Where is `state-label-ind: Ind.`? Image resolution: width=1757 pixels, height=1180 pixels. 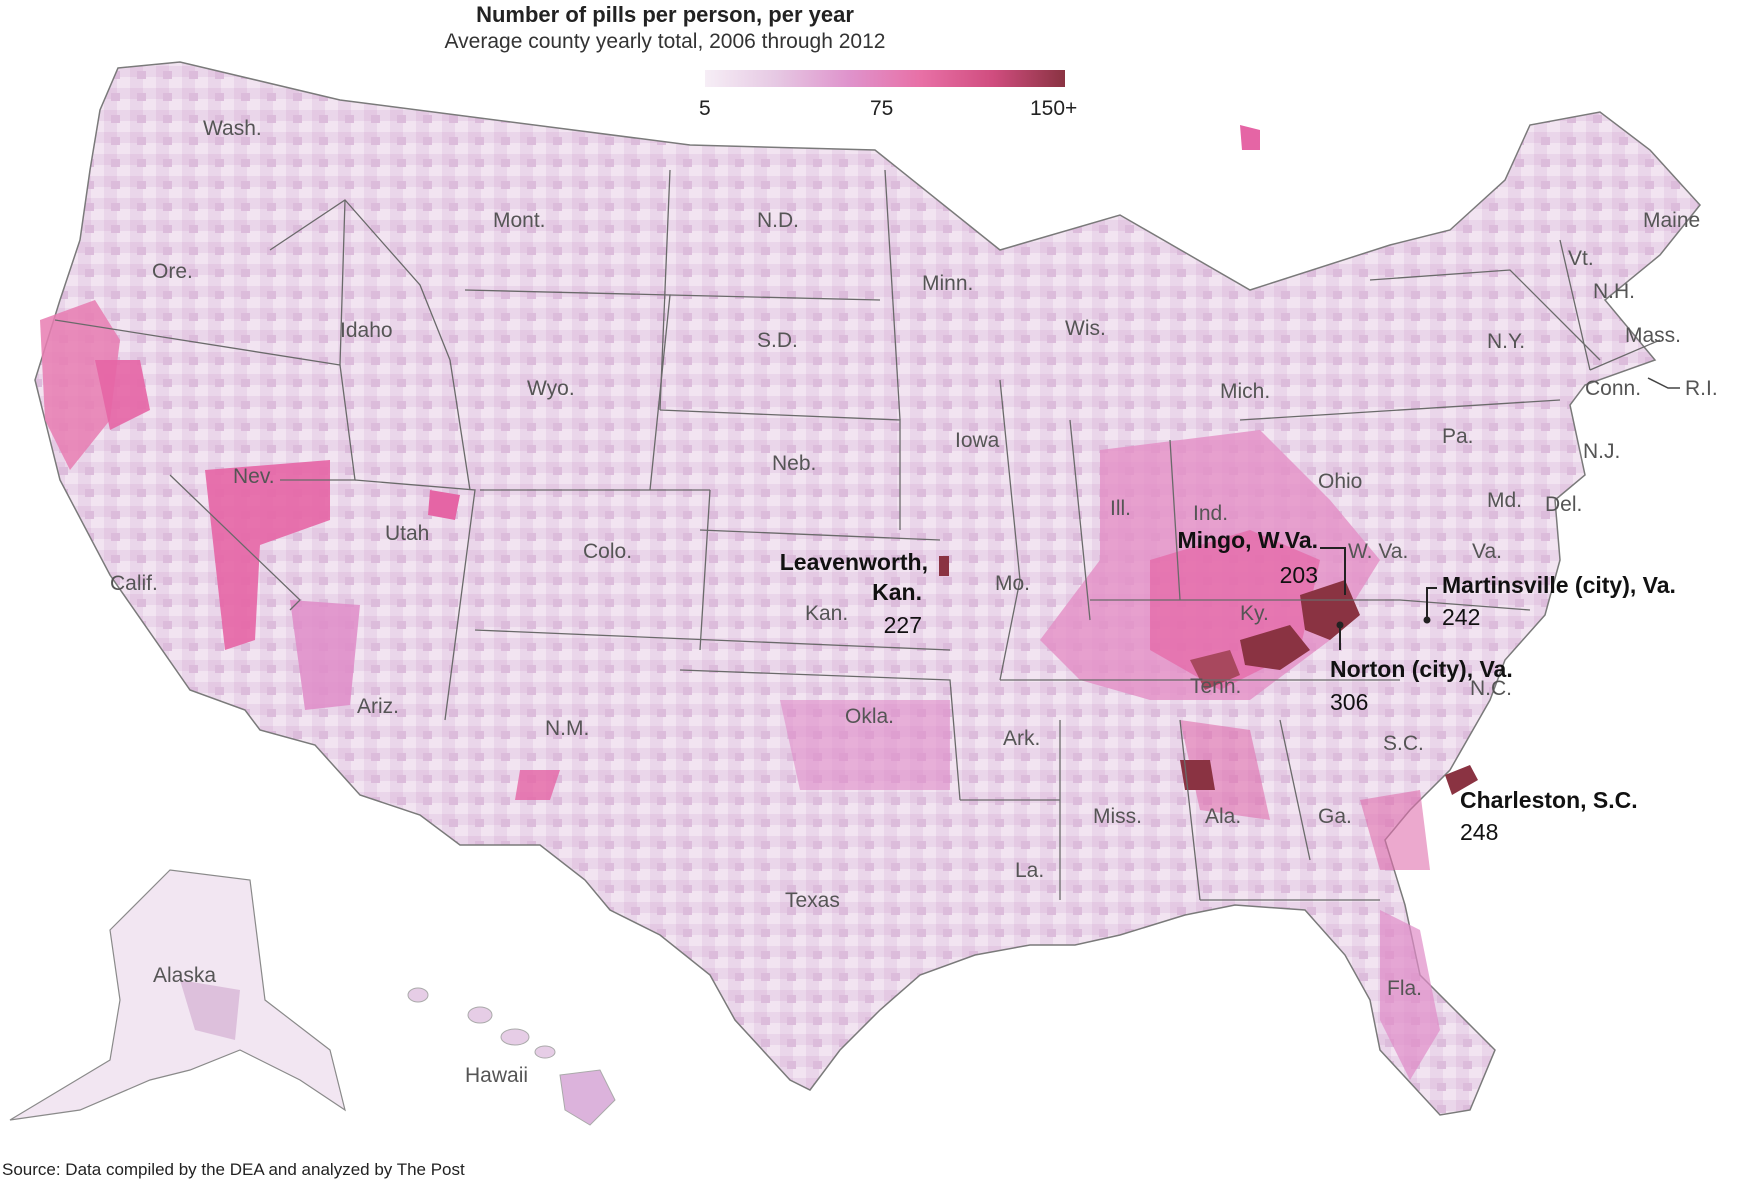 state-label-ind: Ind. is located at coordinates (1210, 513).